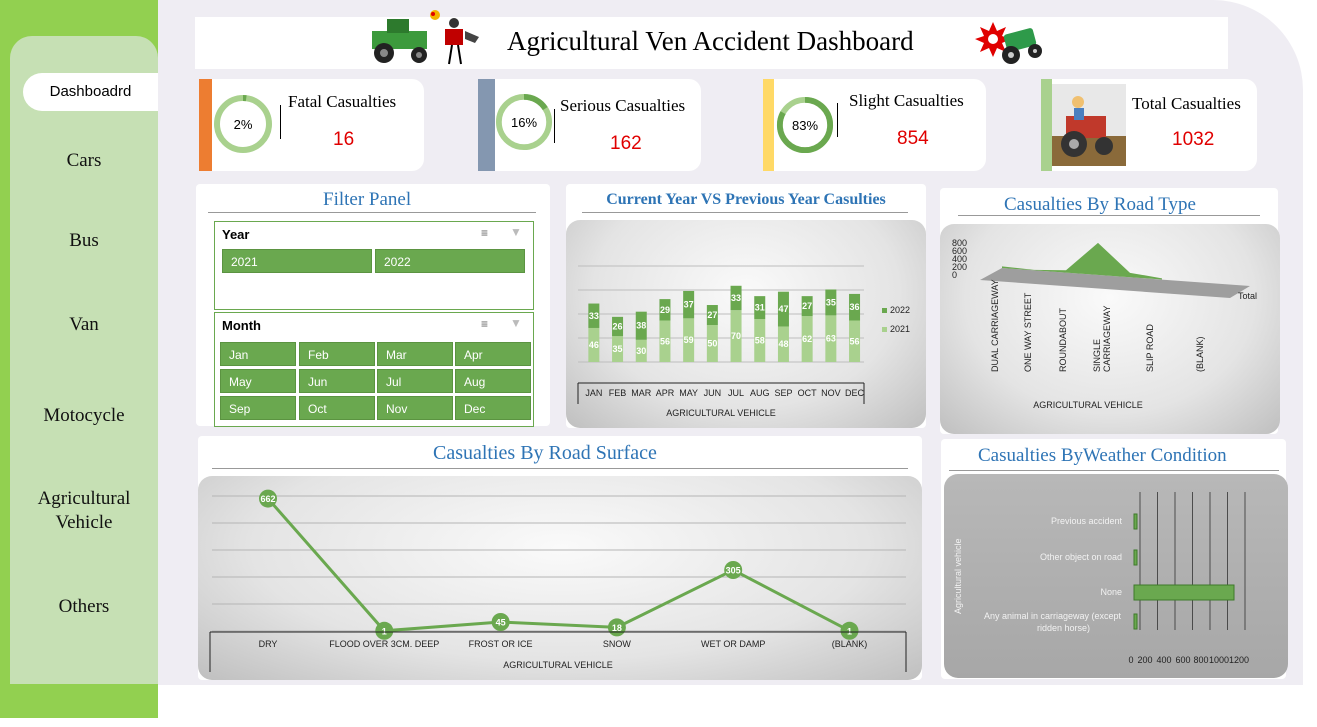 This screenshot has height=727, width=1317. Describe the element at coordinates (1182, 660) in the screenshot. I see `tick-label: 600` at that location.